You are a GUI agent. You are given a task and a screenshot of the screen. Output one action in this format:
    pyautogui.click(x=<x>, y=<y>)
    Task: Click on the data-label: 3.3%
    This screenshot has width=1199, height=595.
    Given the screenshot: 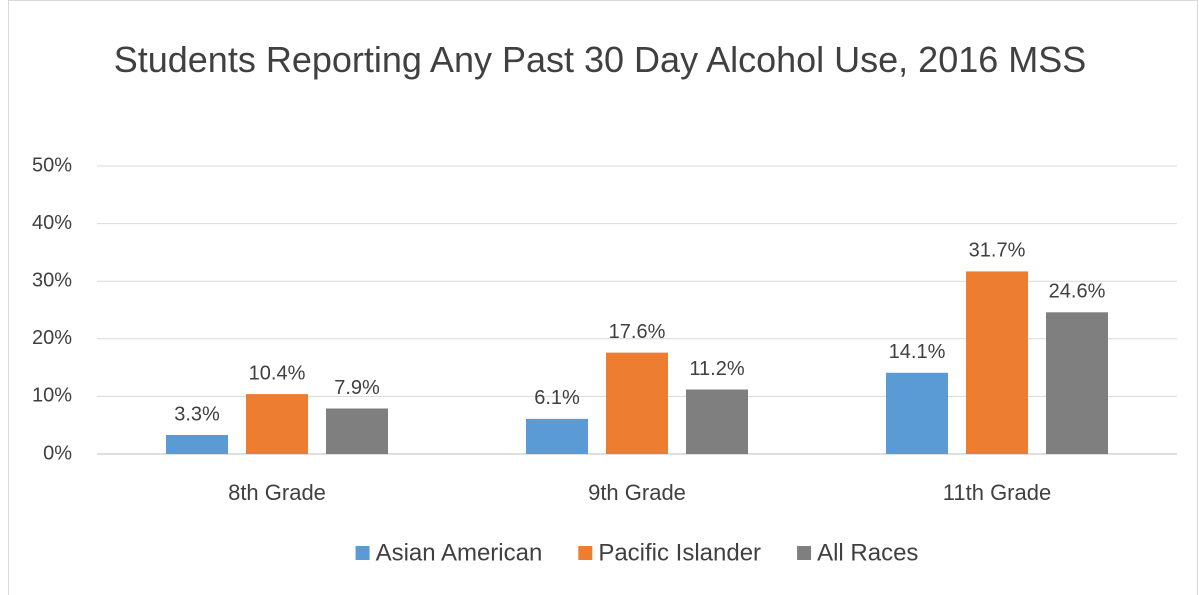 What is the action you would take?
    pyautogui.click(x=197, y=414)
    